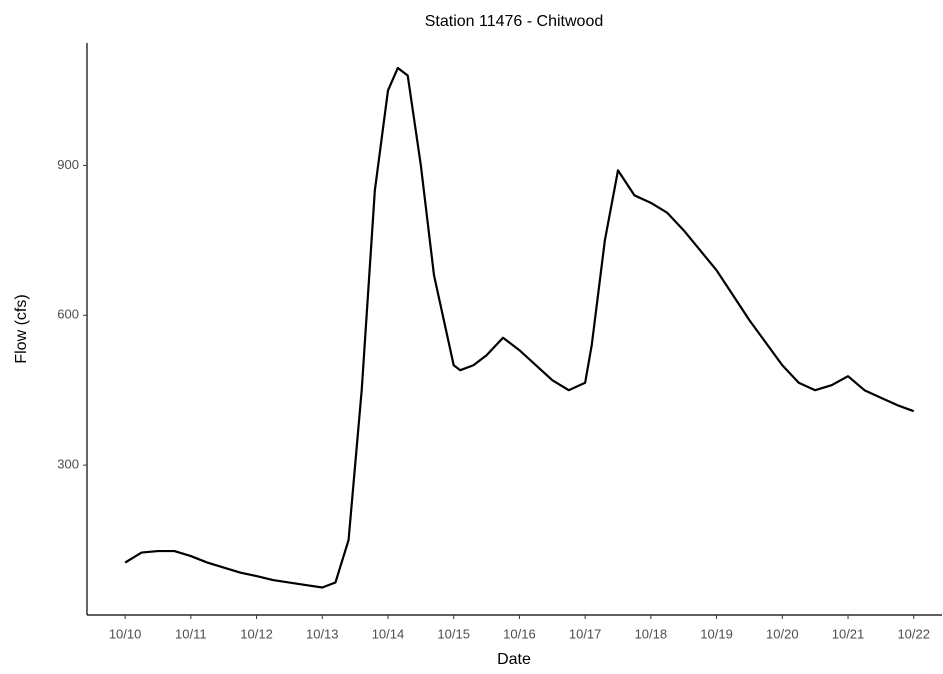 This screenshot has width=943, height=674. What do you see at coordinates (191, 633) in the screenshot?
I see `x-tick-label: 10/11` at bounding box center [191, 633].